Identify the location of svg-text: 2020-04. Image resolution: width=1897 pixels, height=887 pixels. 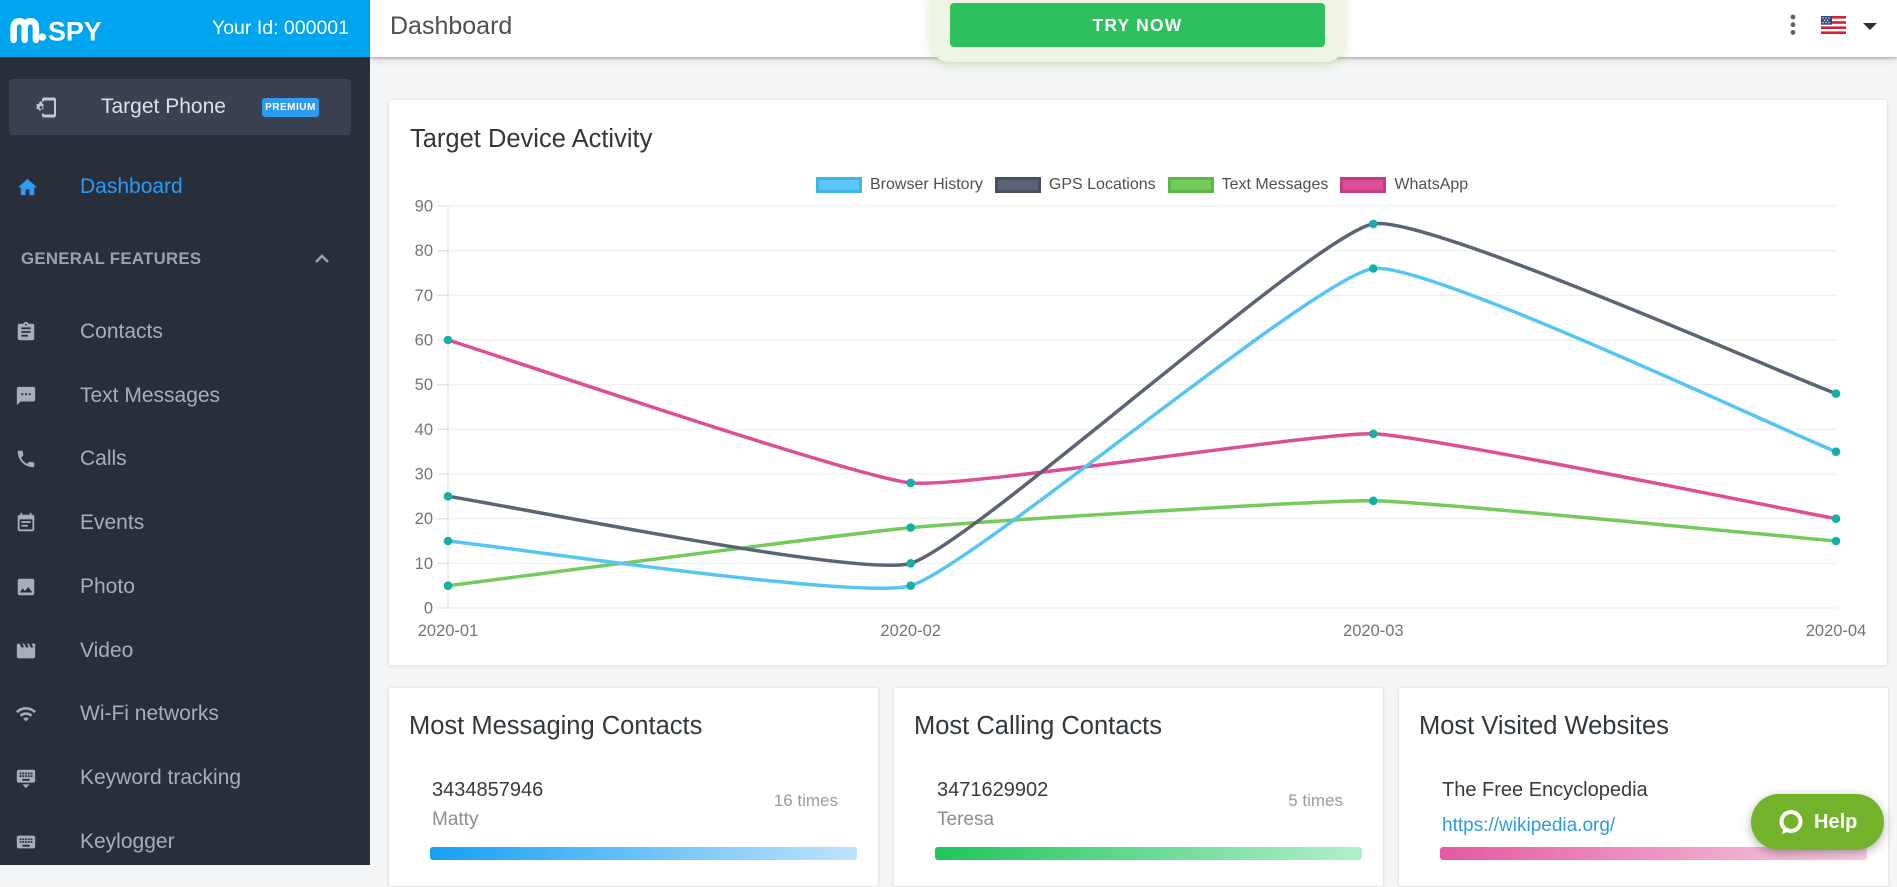
(1836, 631).